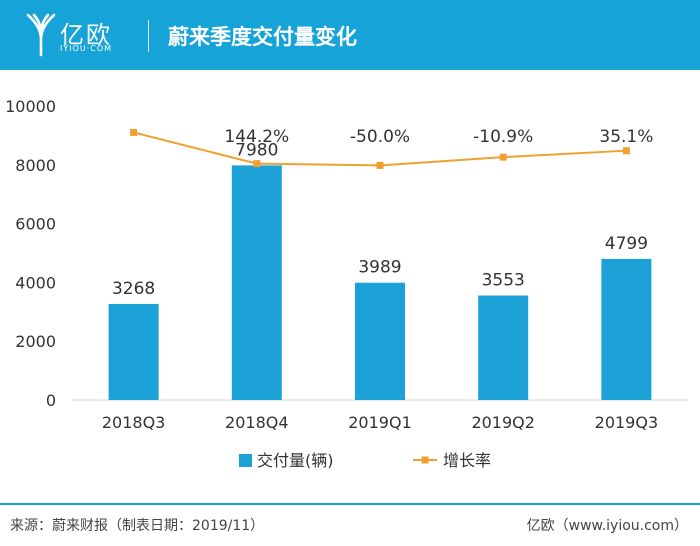 The height and width of the screenshot is (546, 700). I want to click on y-tick-label: 4000, so click(35, 282).